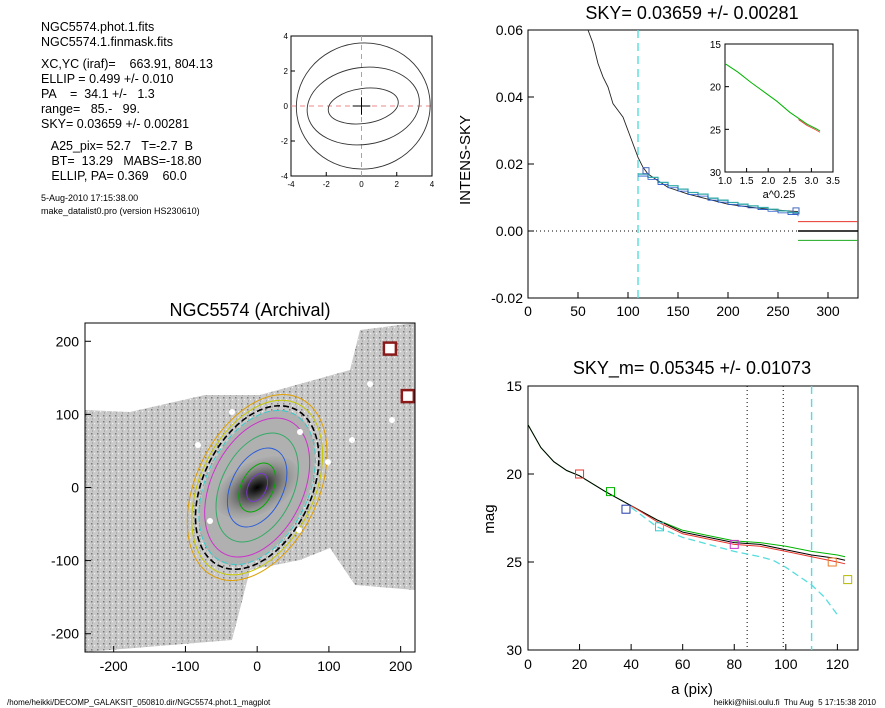 The image size is (885, 708). I want to click on inset-x-tick-label: 1.5, so click(747, 181).